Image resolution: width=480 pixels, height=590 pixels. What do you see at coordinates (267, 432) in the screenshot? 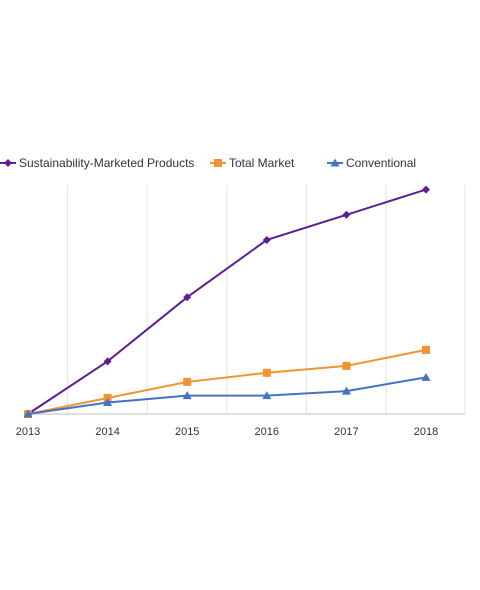
I see `x-tick-label-2016: 2016` at bounding box center [267, 432].